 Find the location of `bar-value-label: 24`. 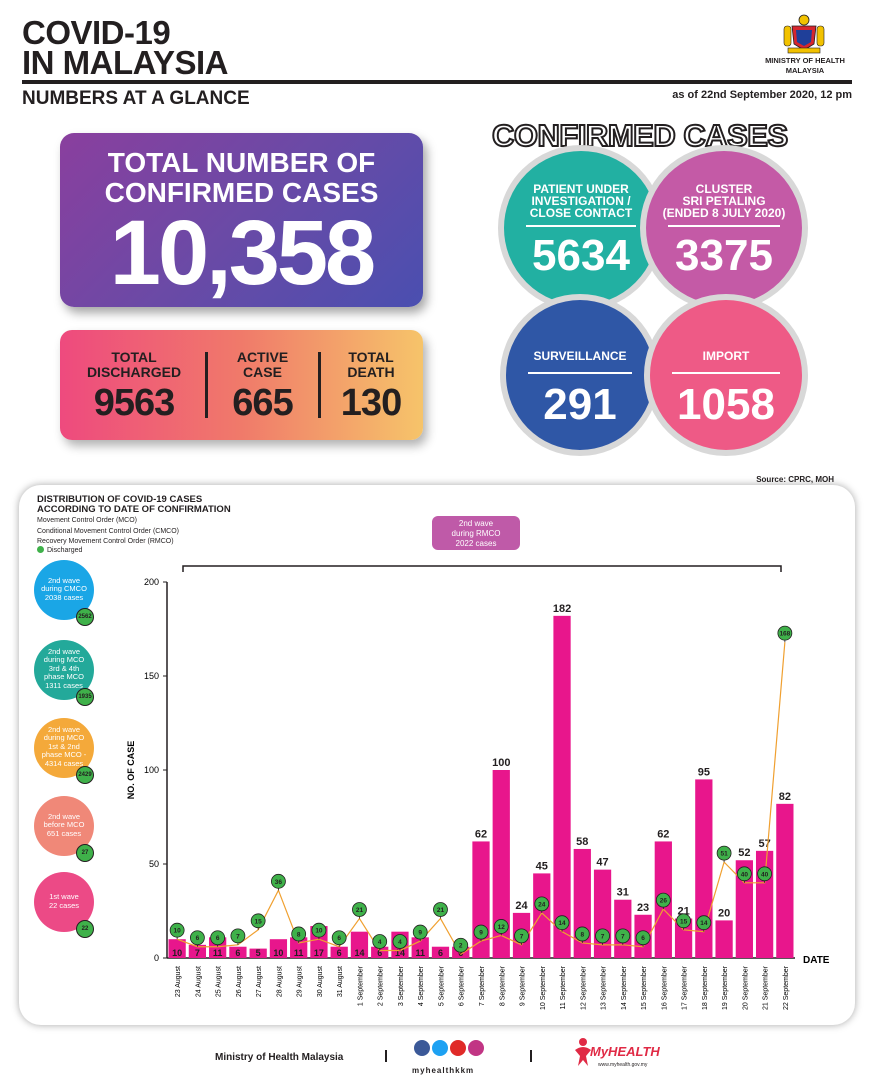

bar-value-label: 24 is located at coordinates (521, 906).